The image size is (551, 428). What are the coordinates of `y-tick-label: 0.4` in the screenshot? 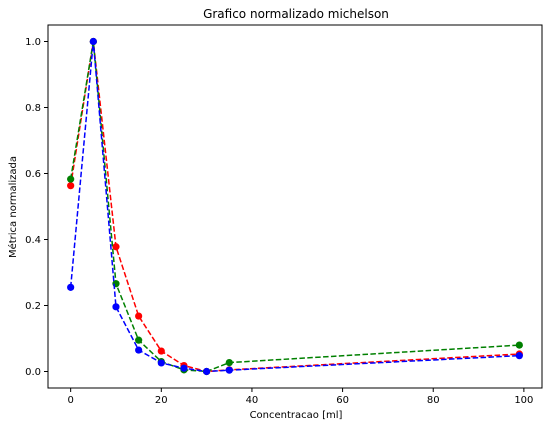 It's located at (33, 240).